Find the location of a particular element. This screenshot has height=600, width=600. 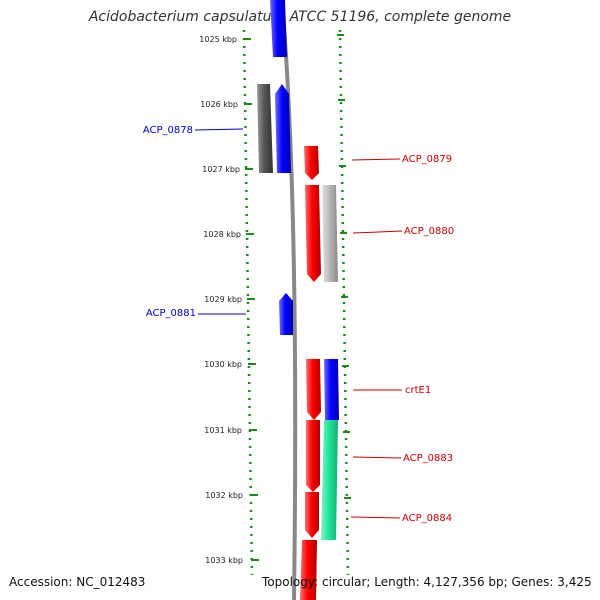

gene-blue-top is located at coordinates (278, 28).